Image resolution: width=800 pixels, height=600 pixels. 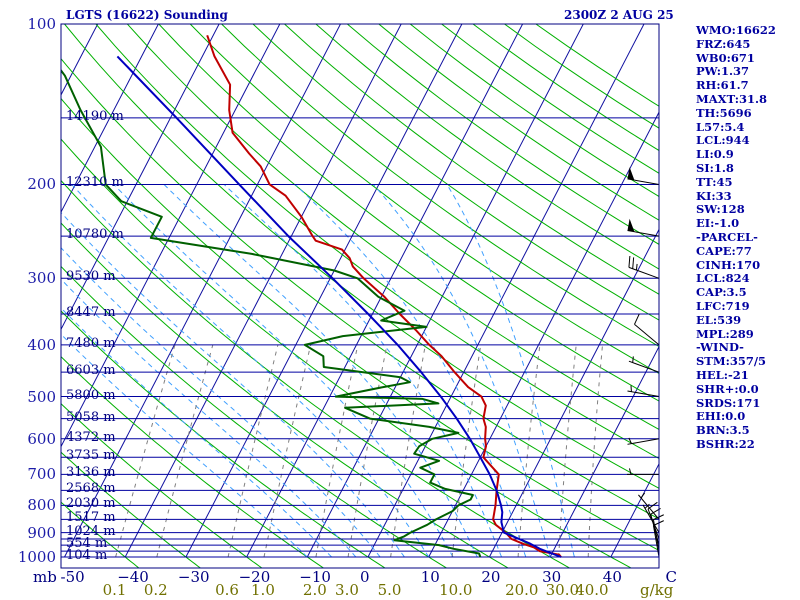 I want to click on pressure-tick-label: 600, so click(x=41, y=438).